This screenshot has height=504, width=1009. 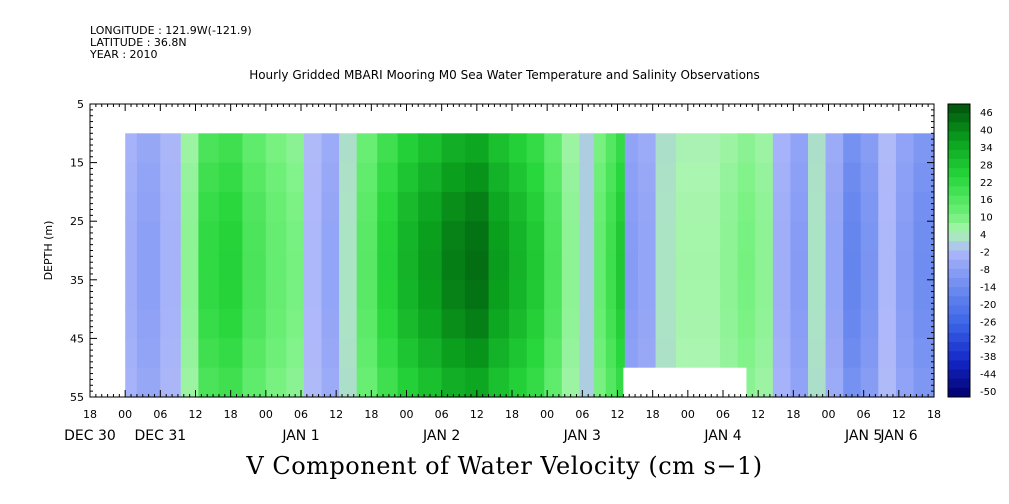 I want to click on y-tick-label: 45, so click(x=77, y=338).